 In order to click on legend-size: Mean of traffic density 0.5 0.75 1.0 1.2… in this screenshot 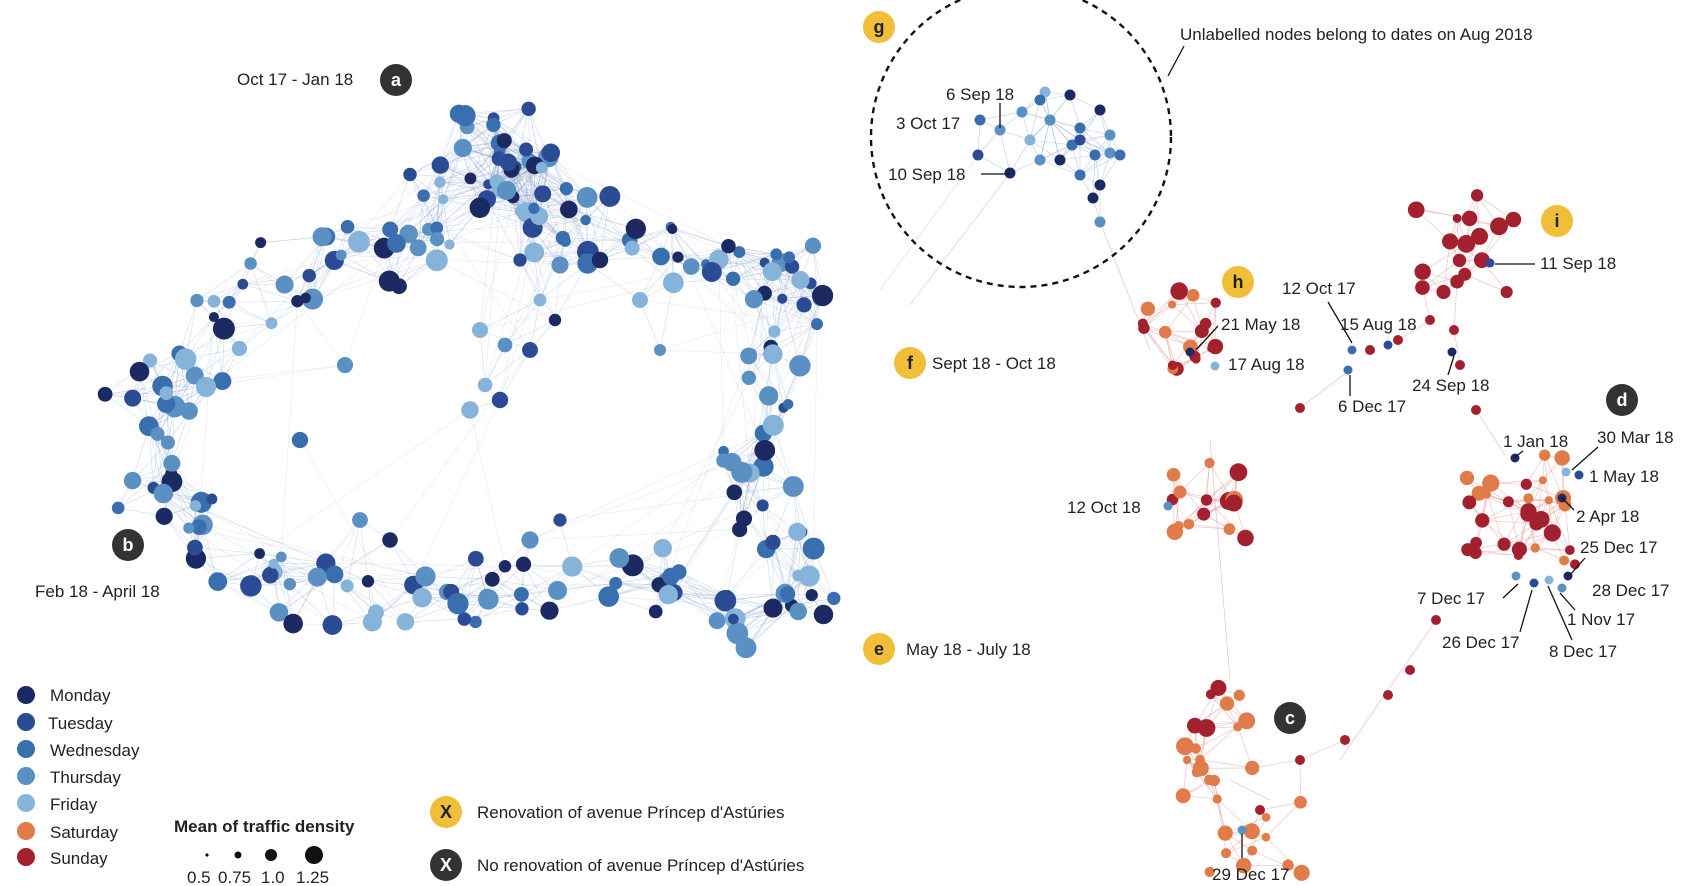, I will do `click(264, 851)`.